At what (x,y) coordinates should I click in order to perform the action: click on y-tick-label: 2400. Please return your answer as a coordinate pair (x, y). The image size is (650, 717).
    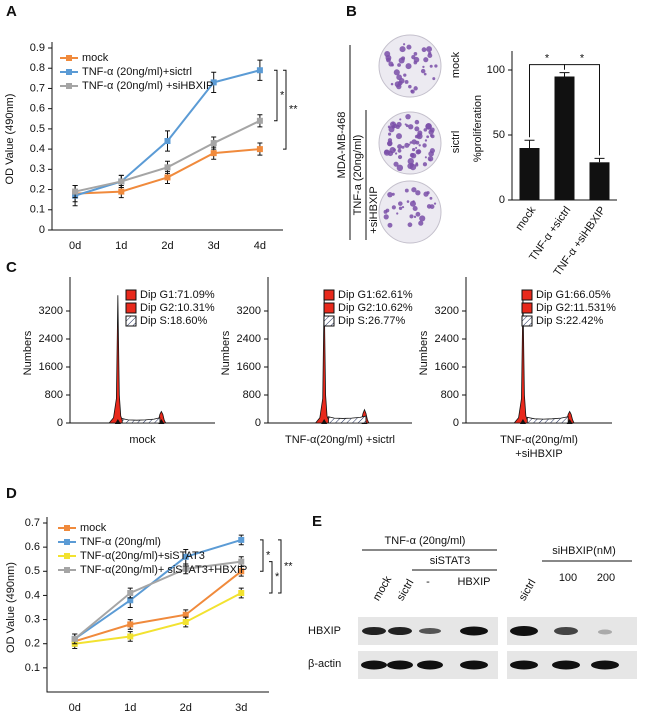
    Looking at the image, I should click on (447, 339).